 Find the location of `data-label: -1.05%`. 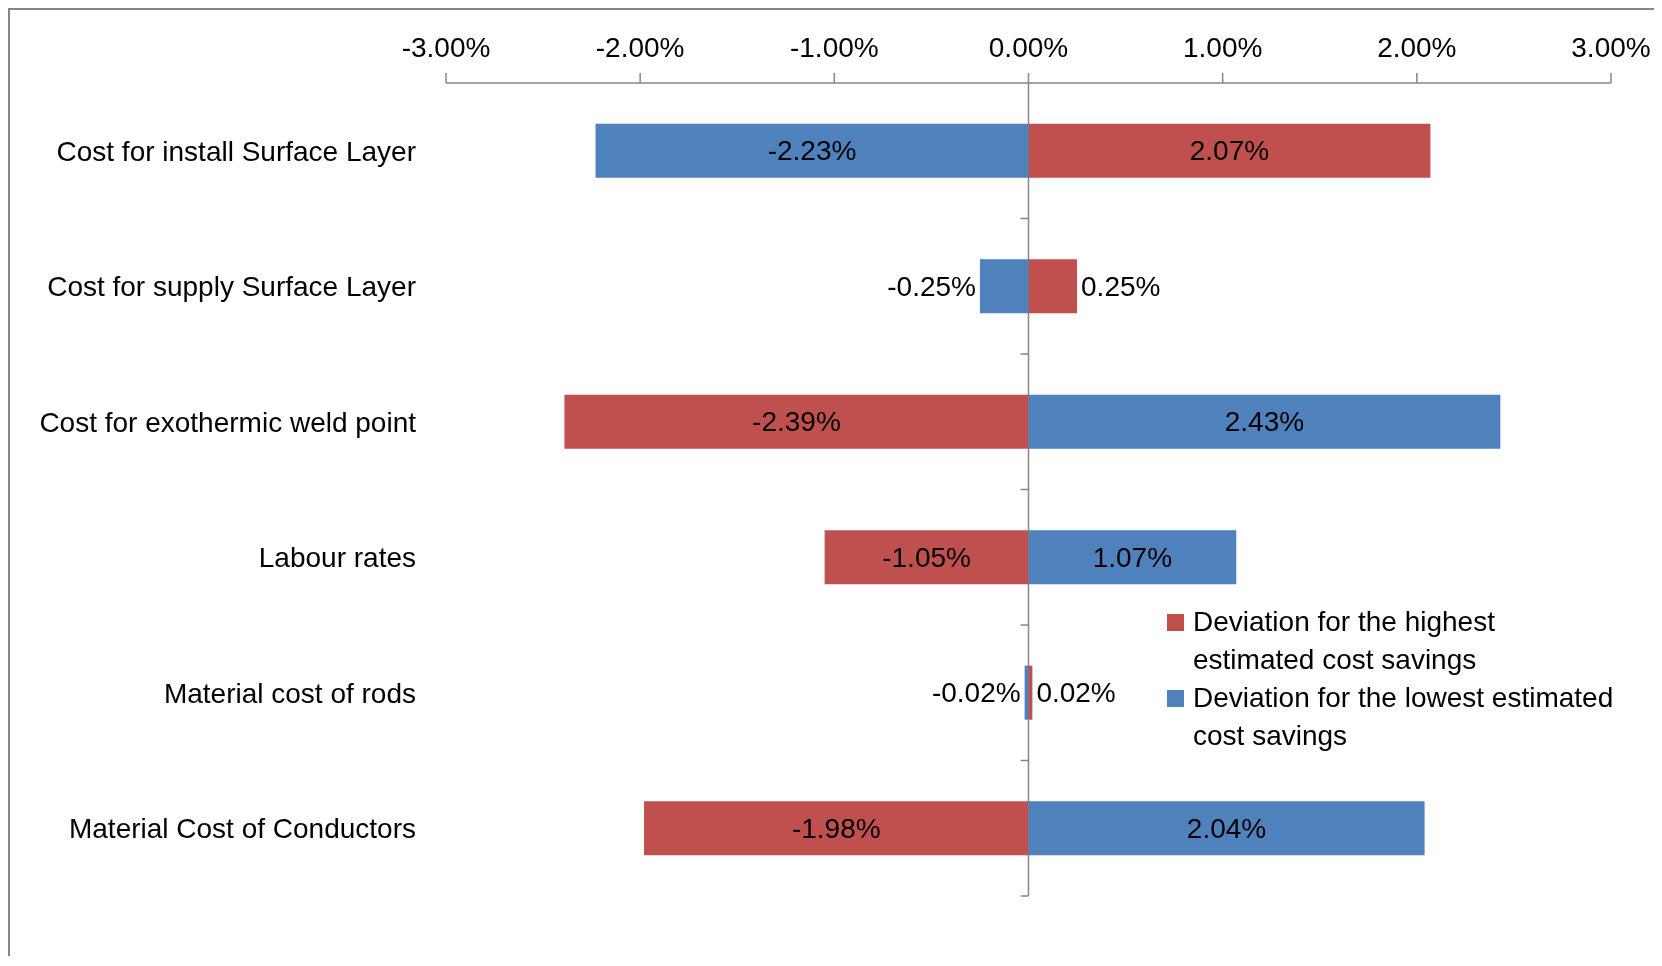

data-label: -1.05% is located at coordinates (926, 557).